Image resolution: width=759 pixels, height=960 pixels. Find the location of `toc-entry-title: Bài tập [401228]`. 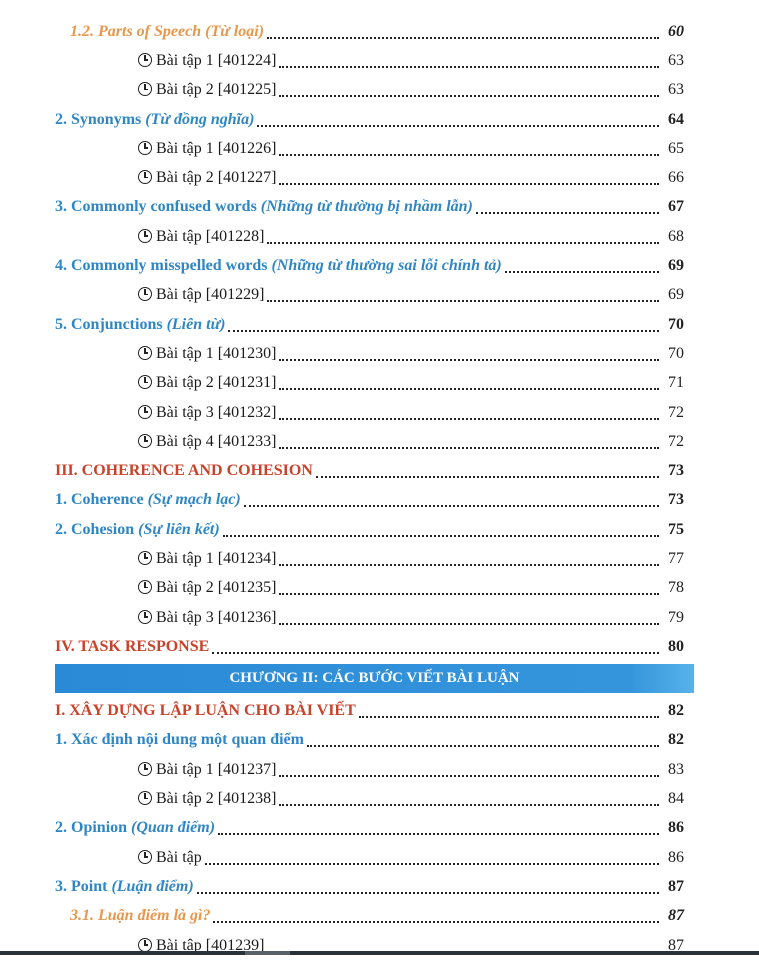

toc-entry-title: Bài tập [401228] is located at coordinates (210, 236).